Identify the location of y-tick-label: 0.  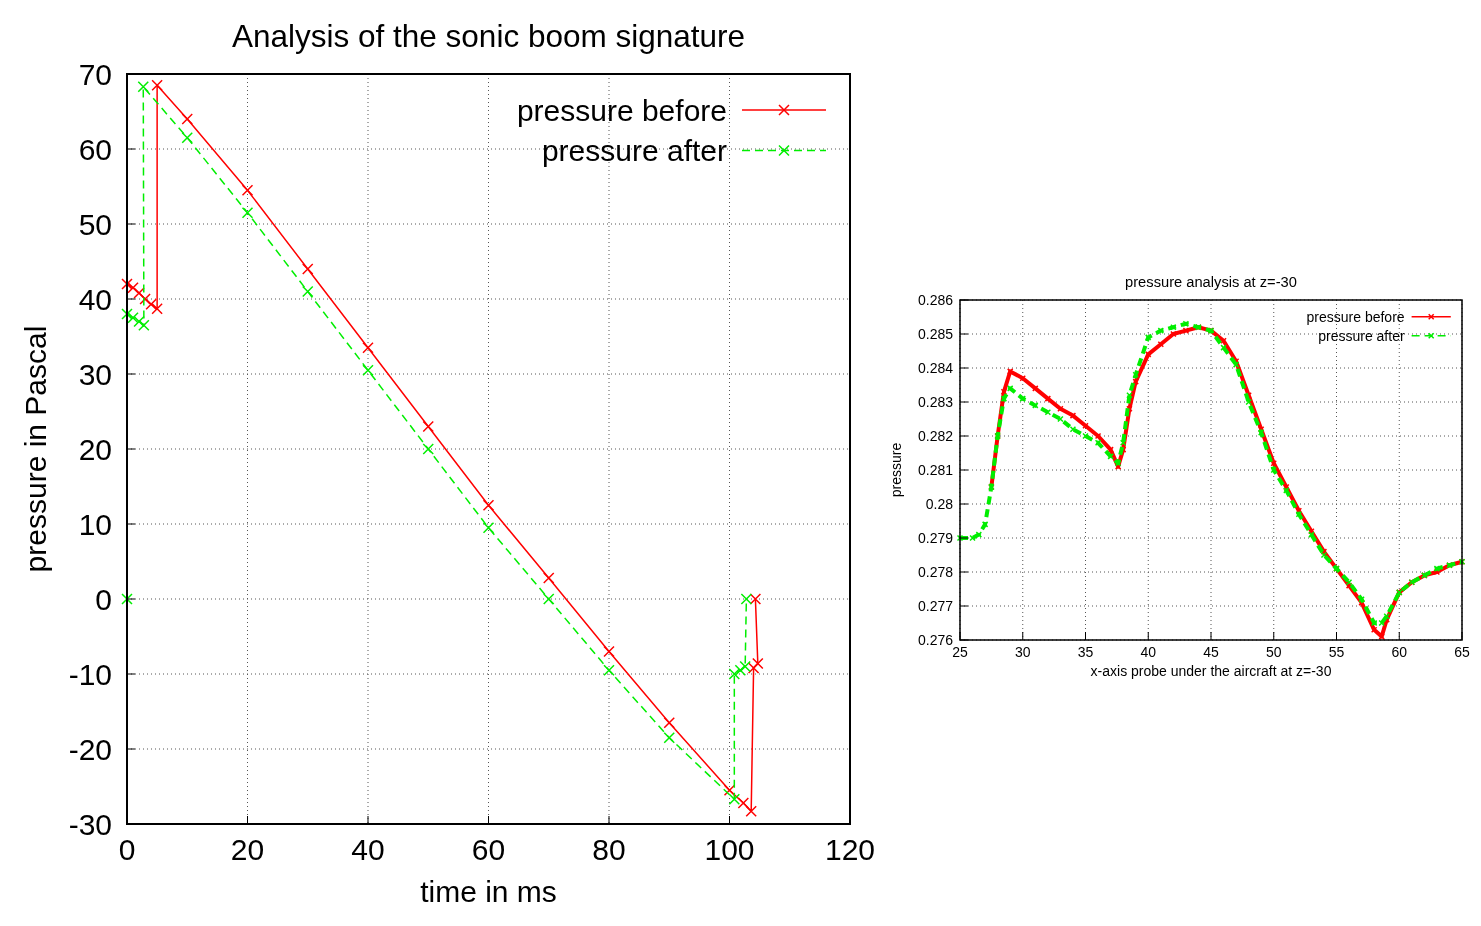
(103, 599).